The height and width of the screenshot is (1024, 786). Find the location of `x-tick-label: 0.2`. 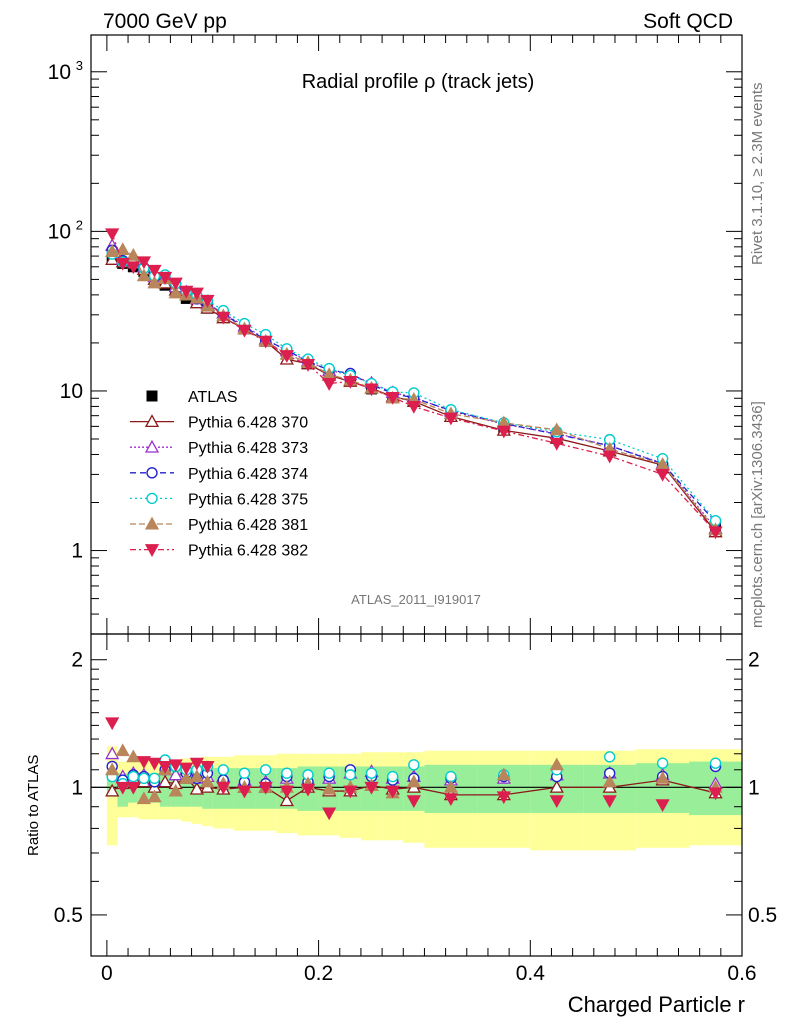

x-tick-label: 0.2 is located at coordinates (318, 973).